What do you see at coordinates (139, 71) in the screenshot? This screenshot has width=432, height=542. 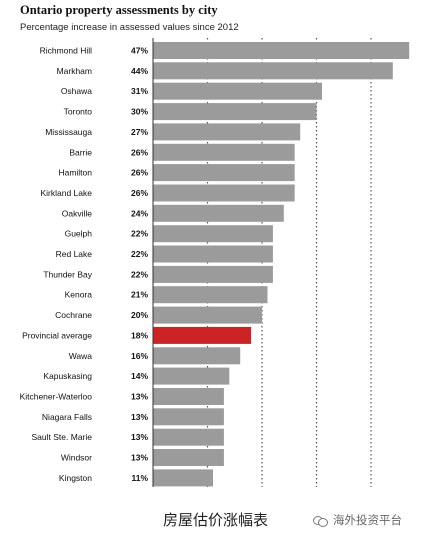 I see `value-label: 44%` at bounding box center [139, 71].